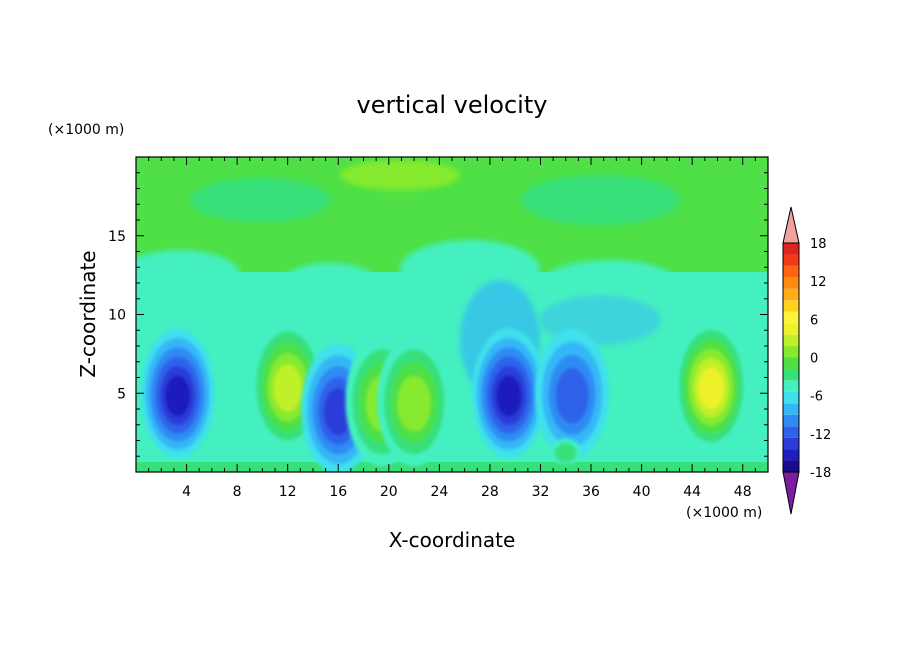  I want to click on x-tick-label: 8, so click(237, 492).